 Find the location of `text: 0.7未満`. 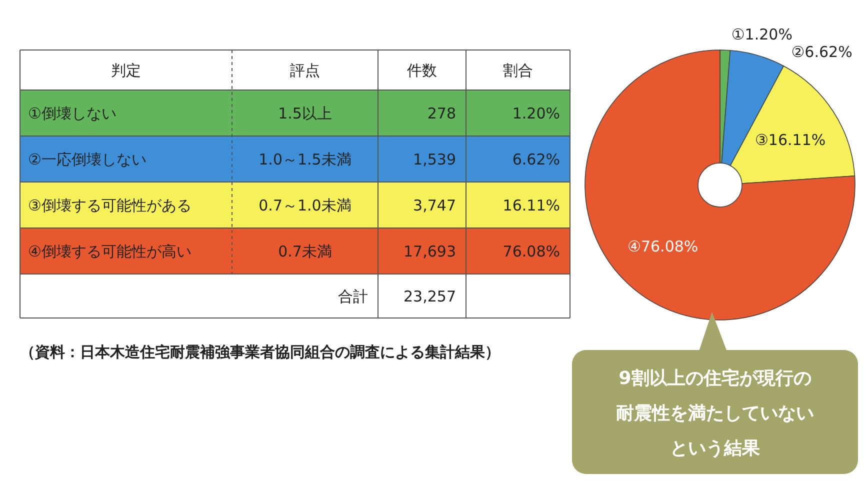

text: 0.7未満 is located at coordinates (305, 251).